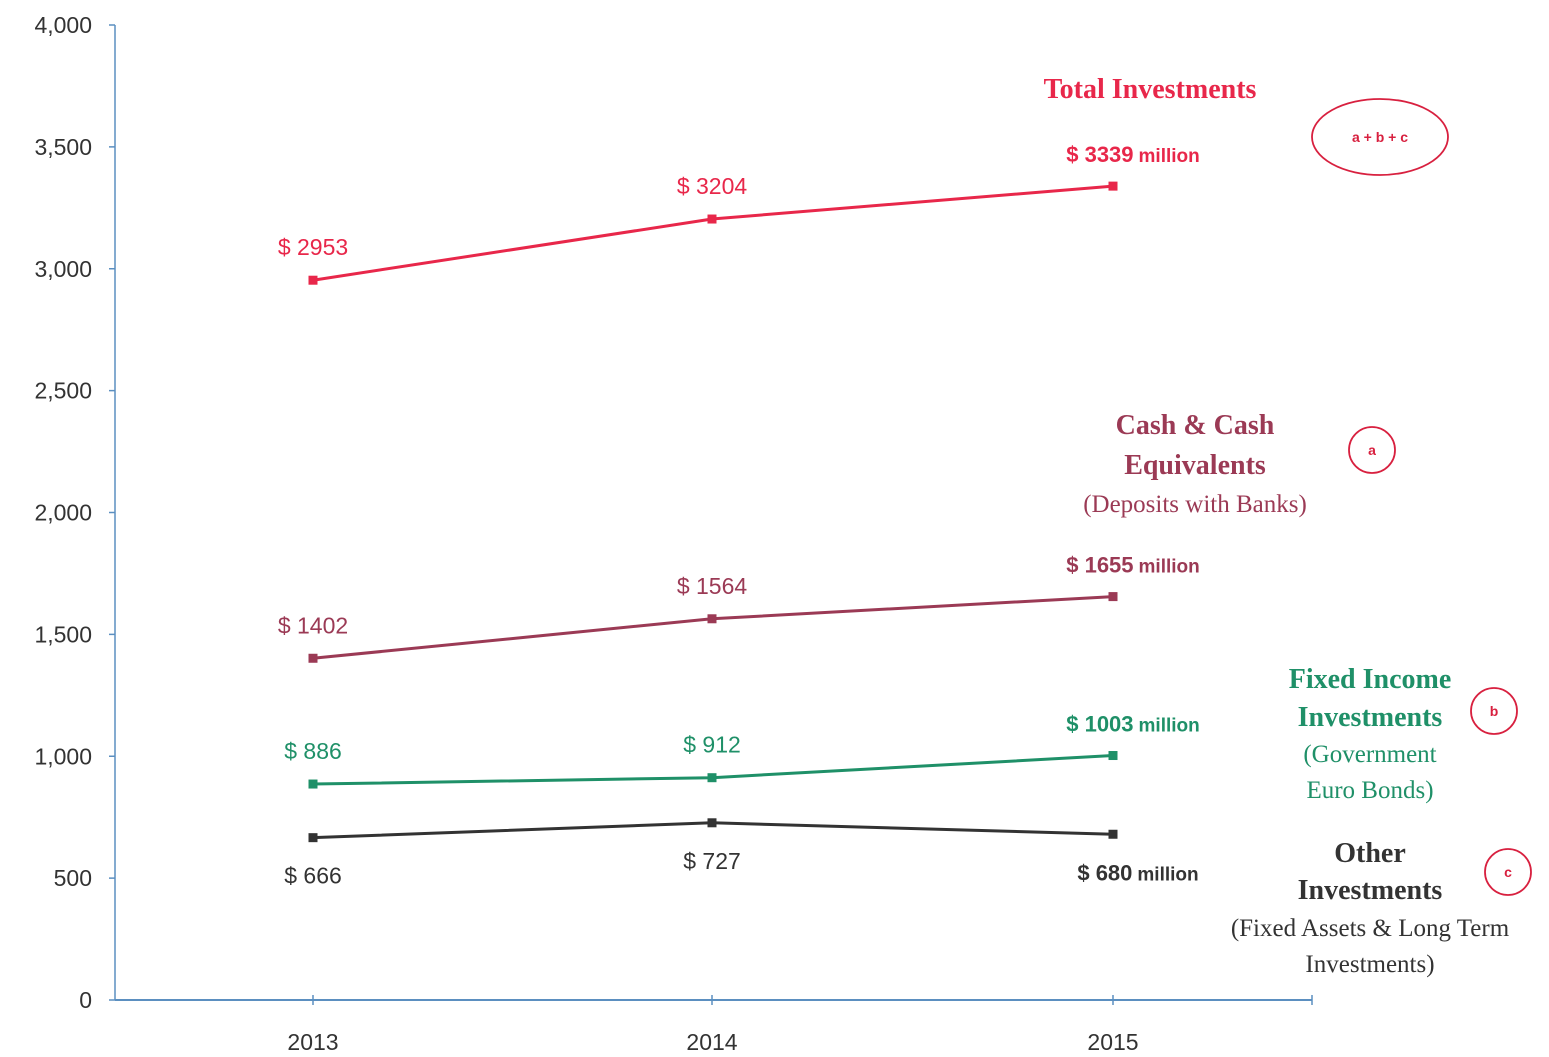 The width and height of the screenshot is (1549, 1057). I want to click on badge-ring-cash, so click(1372, 450).